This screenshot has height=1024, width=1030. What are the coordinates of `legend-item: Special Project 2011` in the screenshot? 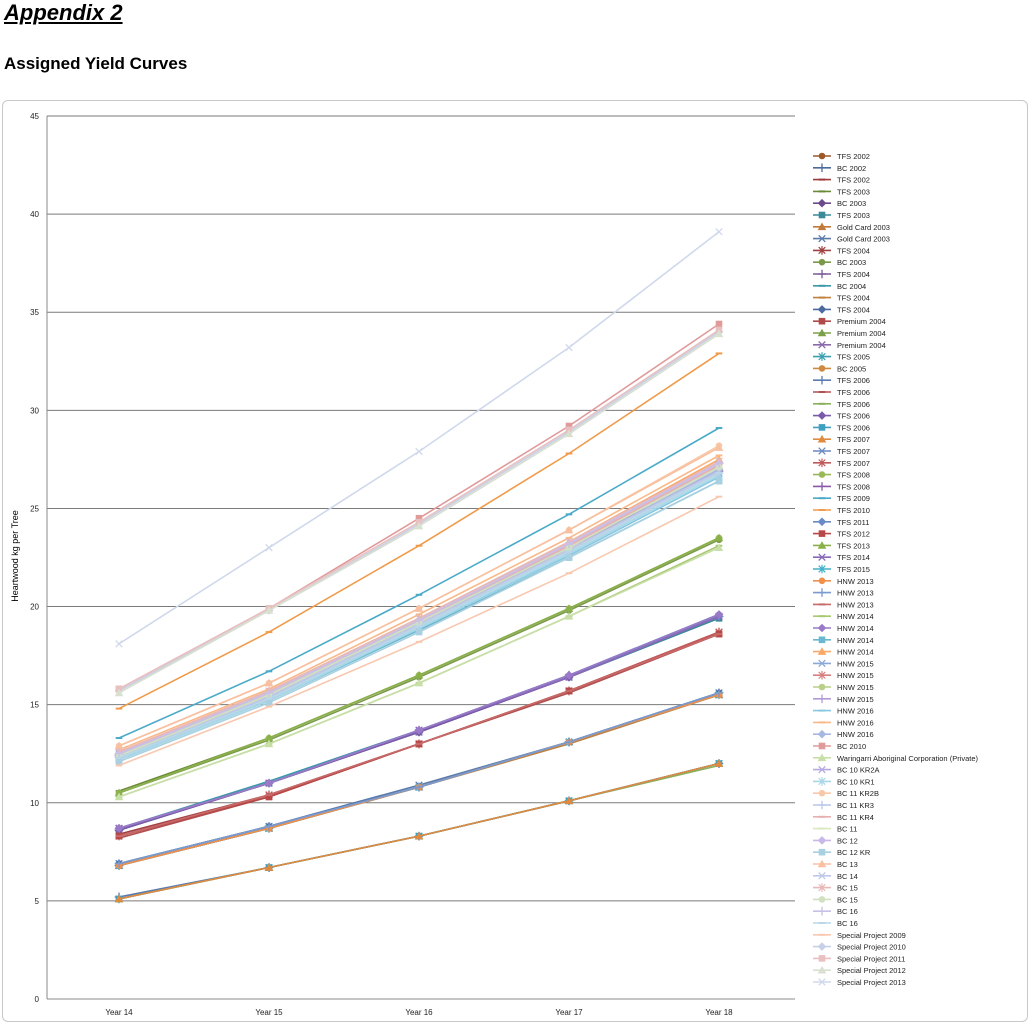 It's located at (859, 958).